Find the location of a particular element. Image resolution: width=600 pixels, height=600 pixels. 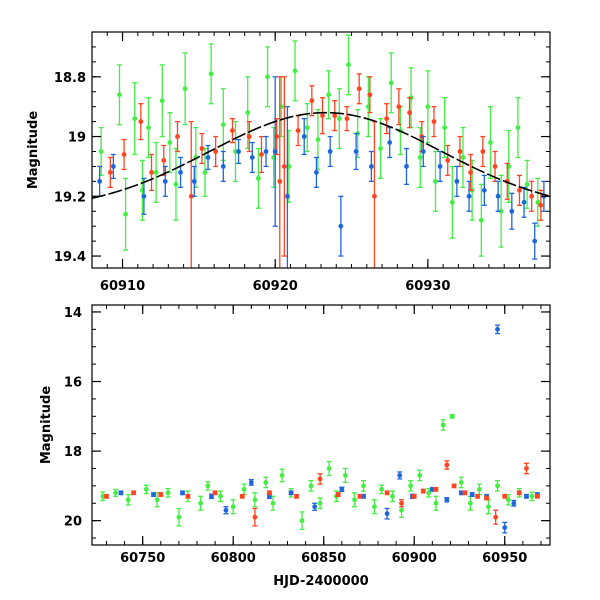

x-tick-label: 60750 is located at coordinates (142, 558).